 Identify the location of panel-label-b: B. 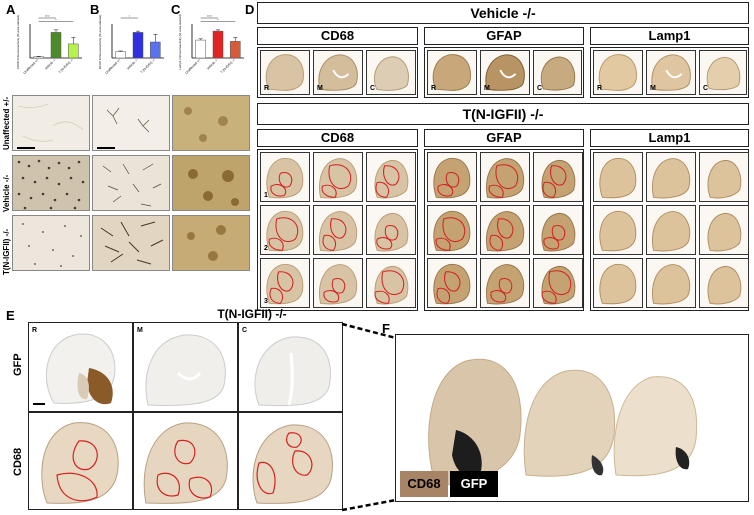
(95, 9).